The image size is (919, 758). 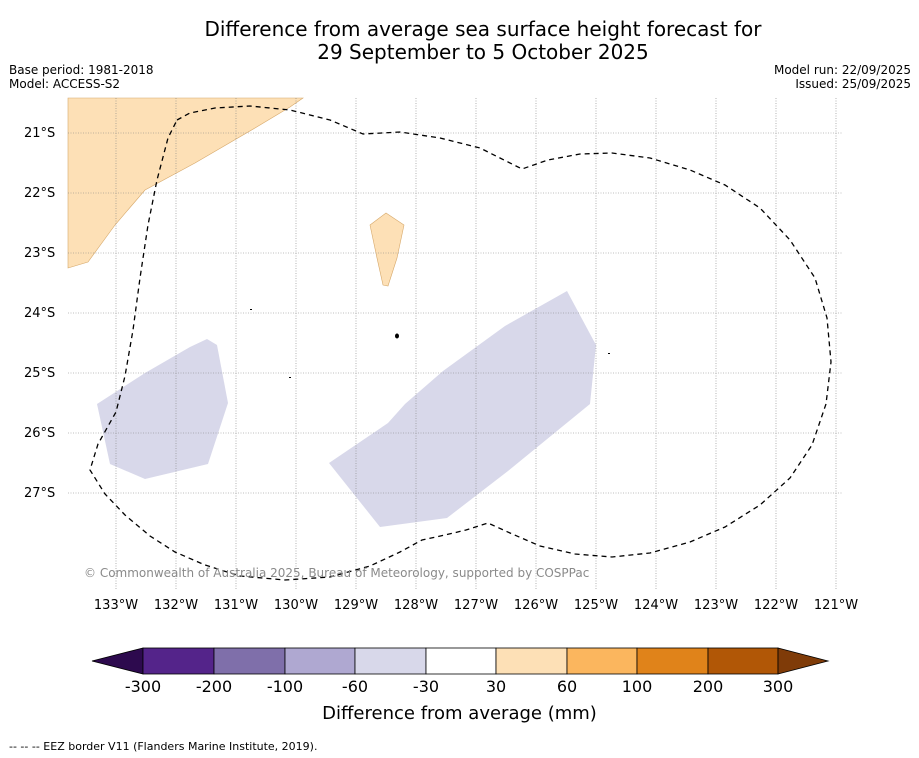 I want to click on lat-label-25s: 25°S, so click(x=40, y=373).